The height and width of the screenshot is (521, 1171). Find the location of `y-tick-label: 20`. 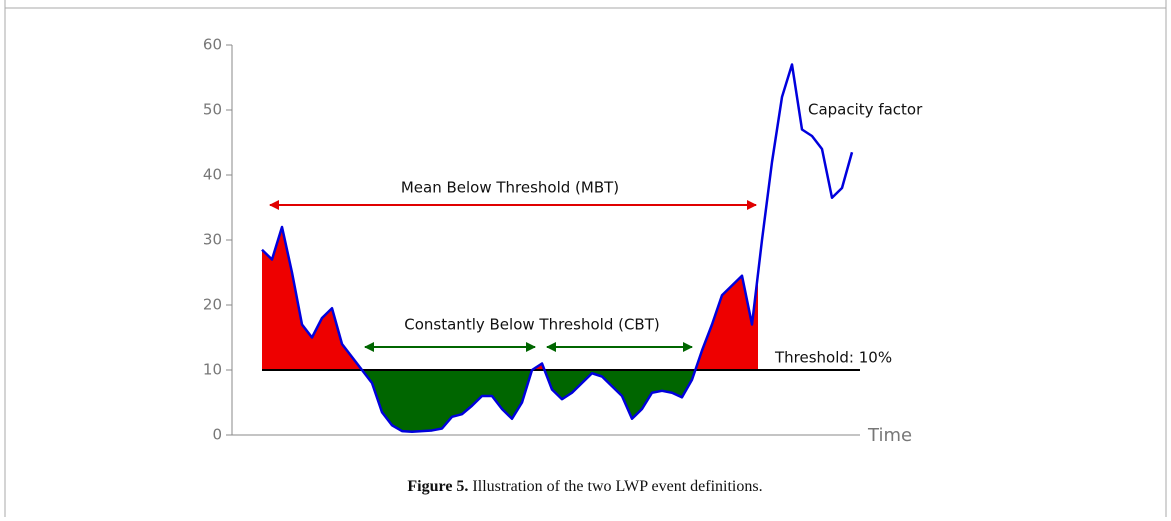

y-tick-label: 20 is located at coordinates (212, 305).